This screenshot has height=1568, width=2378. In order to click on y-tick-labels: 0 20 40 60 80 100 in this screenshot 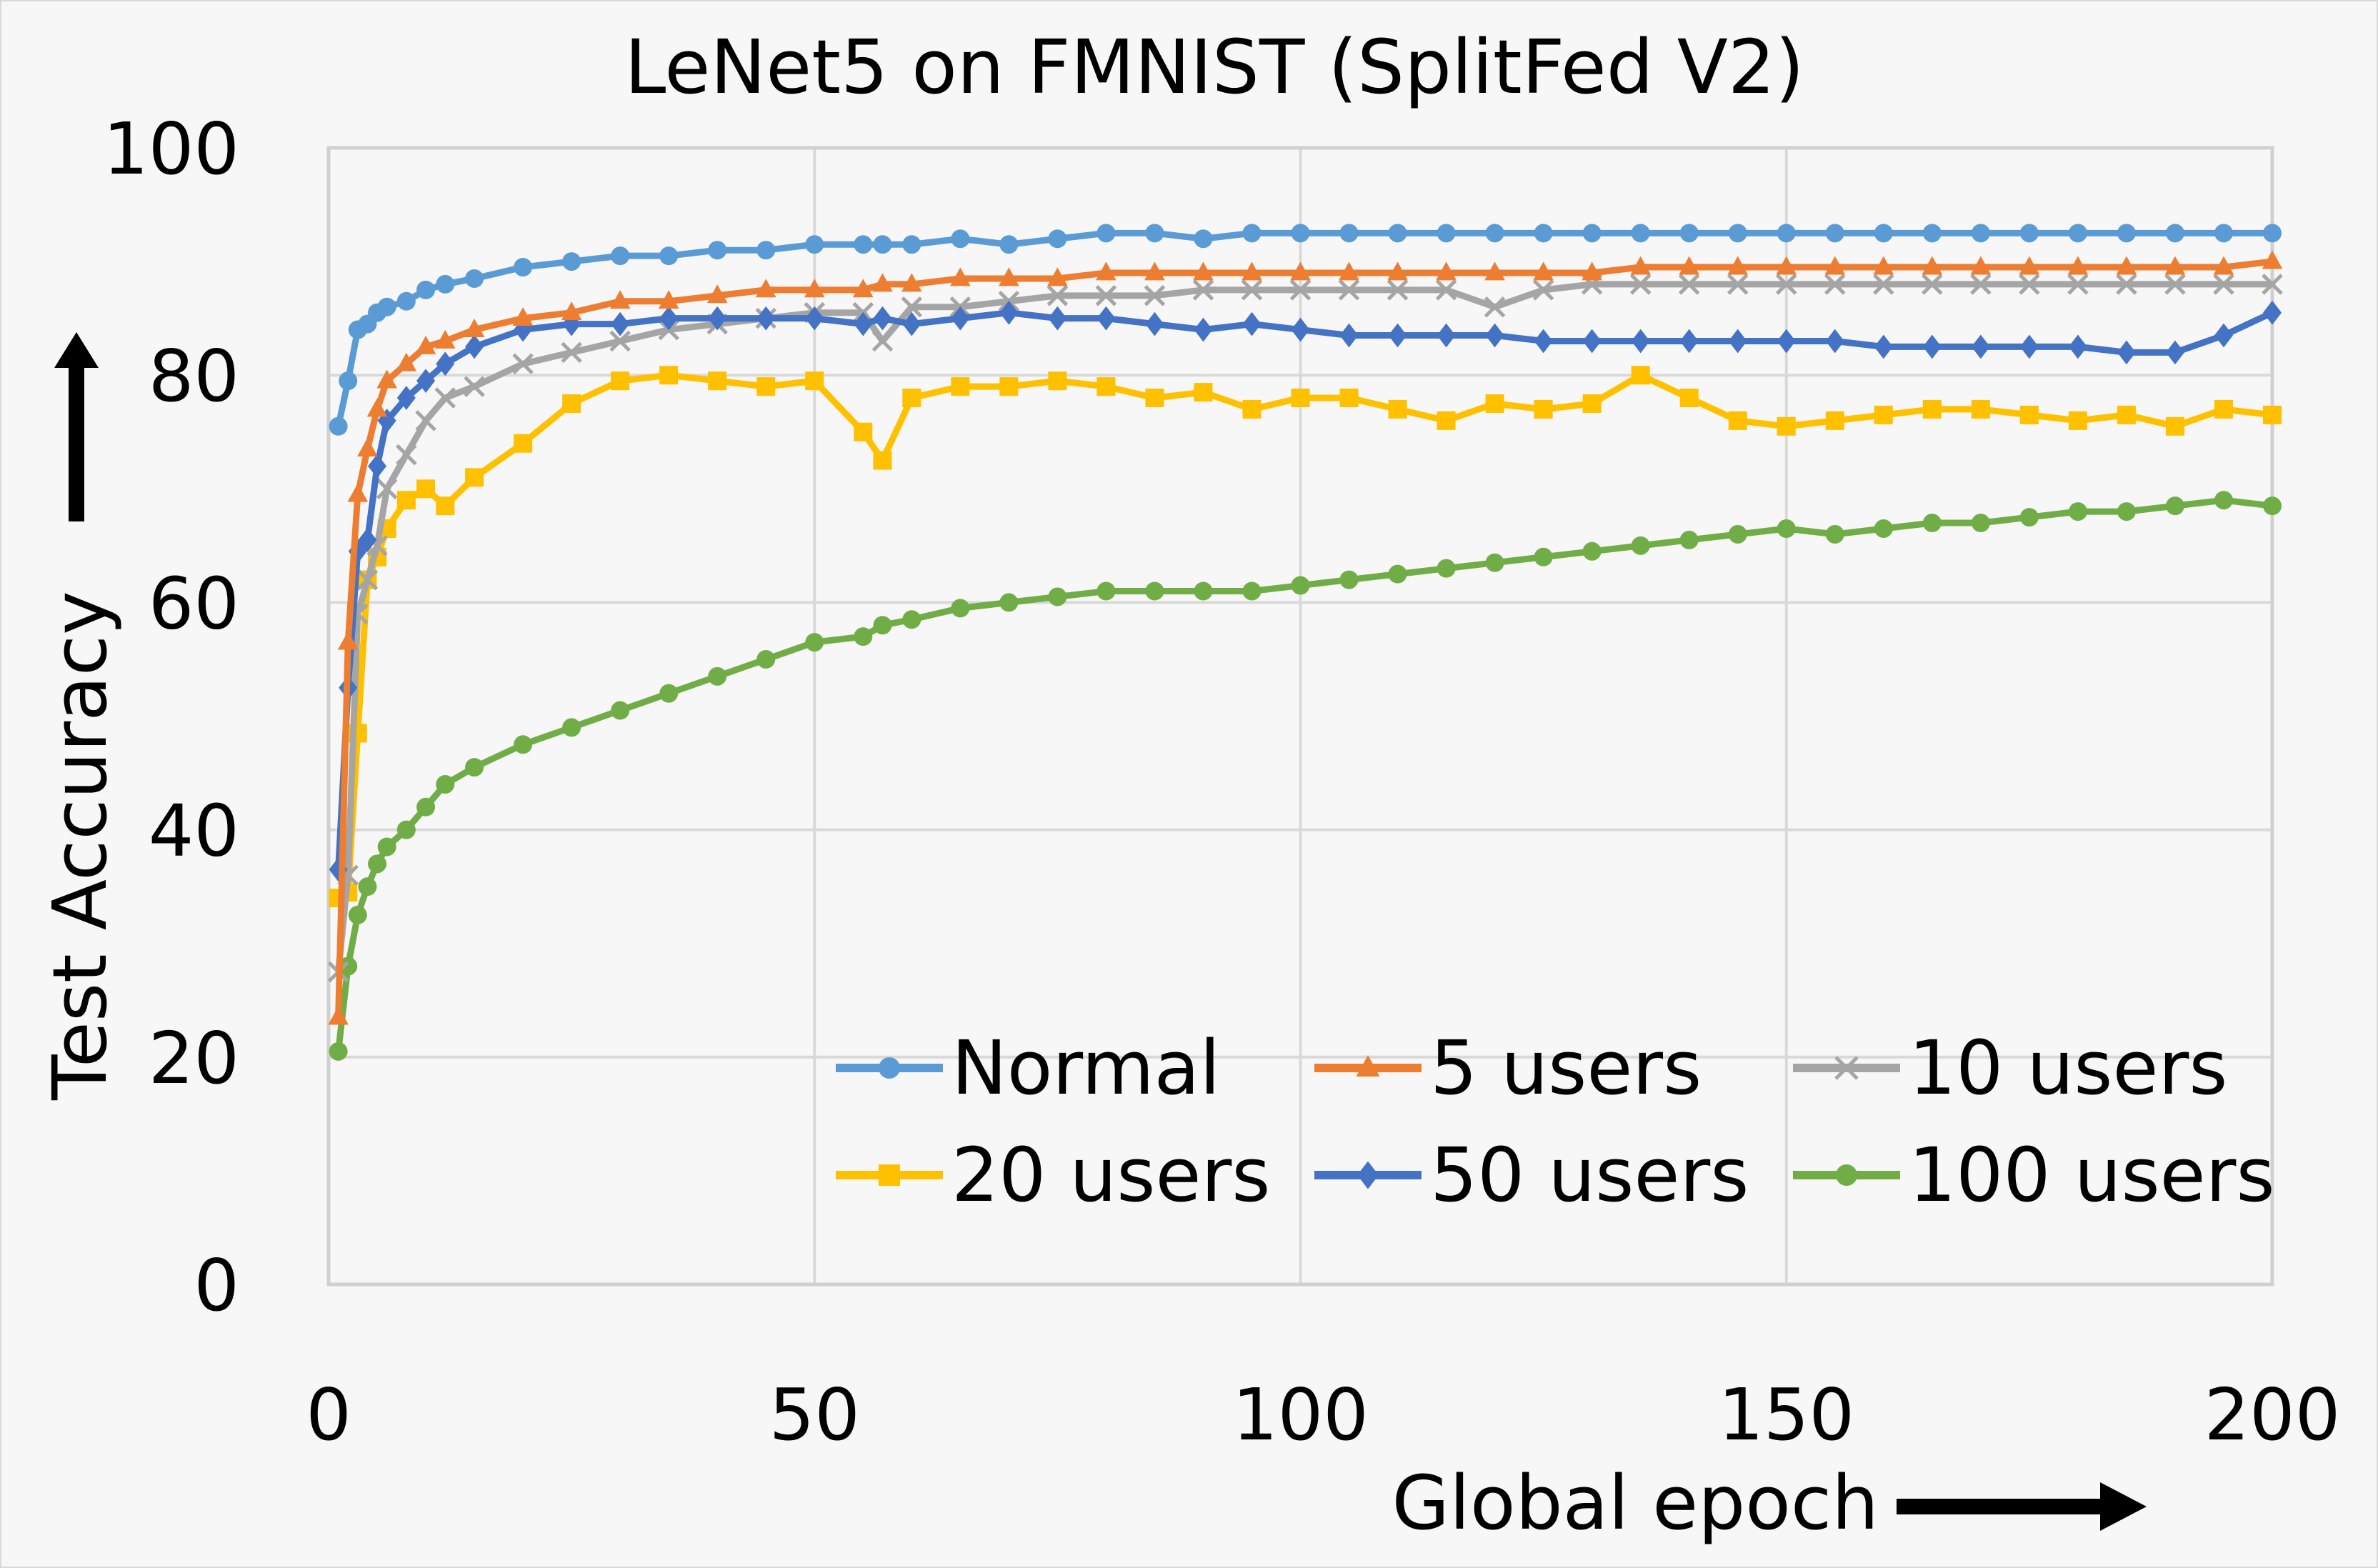, I will do `click(171, 717)`.